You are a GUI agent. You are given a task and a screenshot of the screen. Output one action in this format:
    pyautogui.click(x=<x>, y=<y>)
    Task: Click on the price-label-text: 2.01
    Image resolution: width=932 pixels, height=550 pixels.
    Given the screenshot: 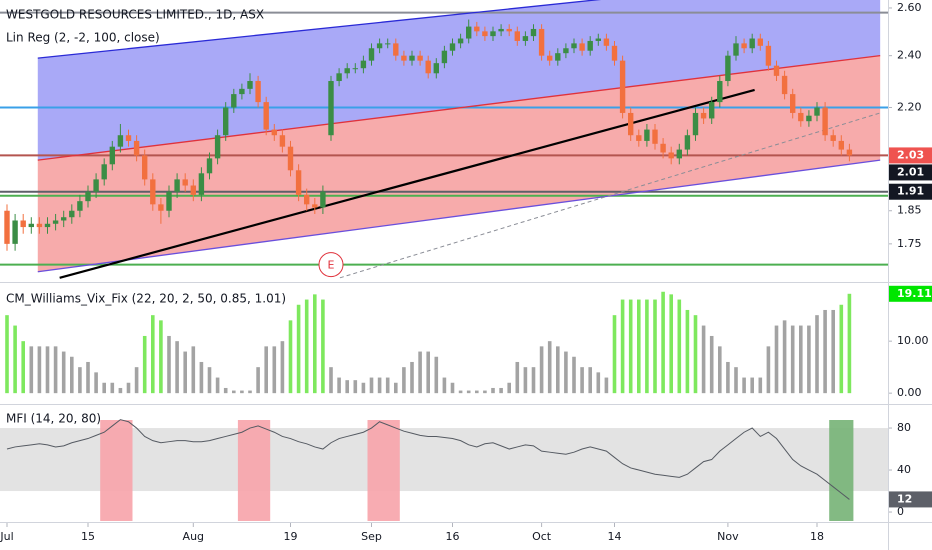 What is the action you would take?
    pyautogui.click(x=910, y=171)
    